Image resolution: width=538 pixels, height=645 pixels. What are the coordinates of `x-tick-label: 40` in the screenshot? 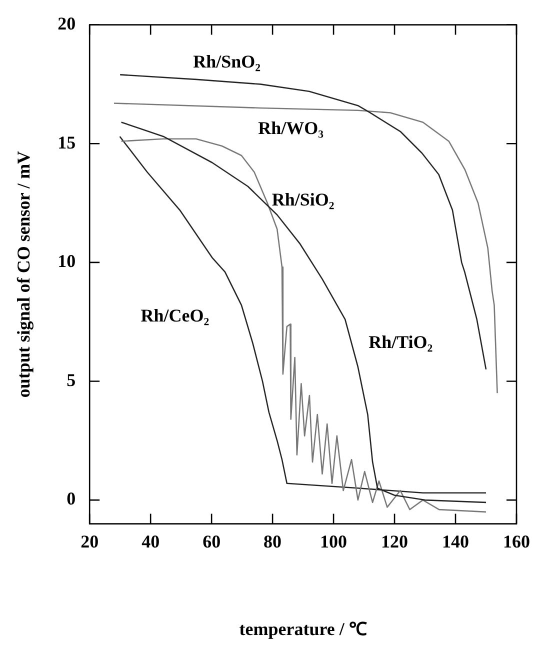 It's located at (151, 541).